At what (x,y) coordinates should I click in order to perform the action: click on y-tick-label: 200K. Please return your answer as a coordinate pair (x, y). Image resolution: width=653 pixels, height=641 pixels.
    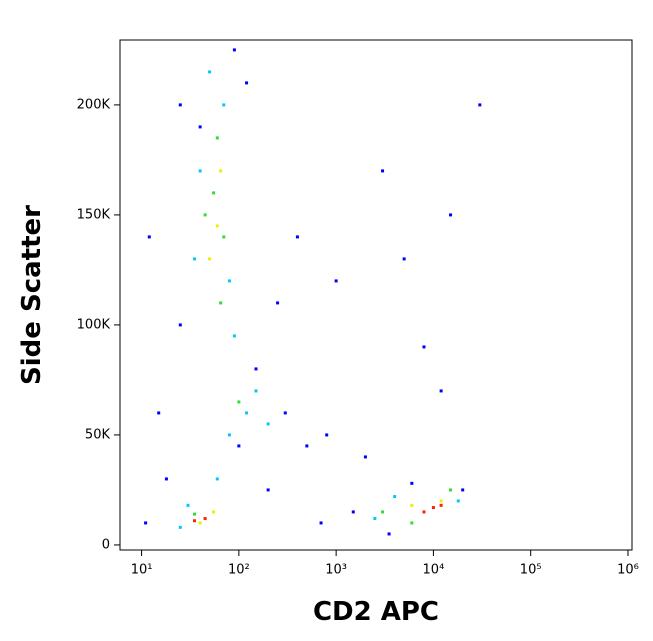
    Looking at the image, I should click on (94, 104).